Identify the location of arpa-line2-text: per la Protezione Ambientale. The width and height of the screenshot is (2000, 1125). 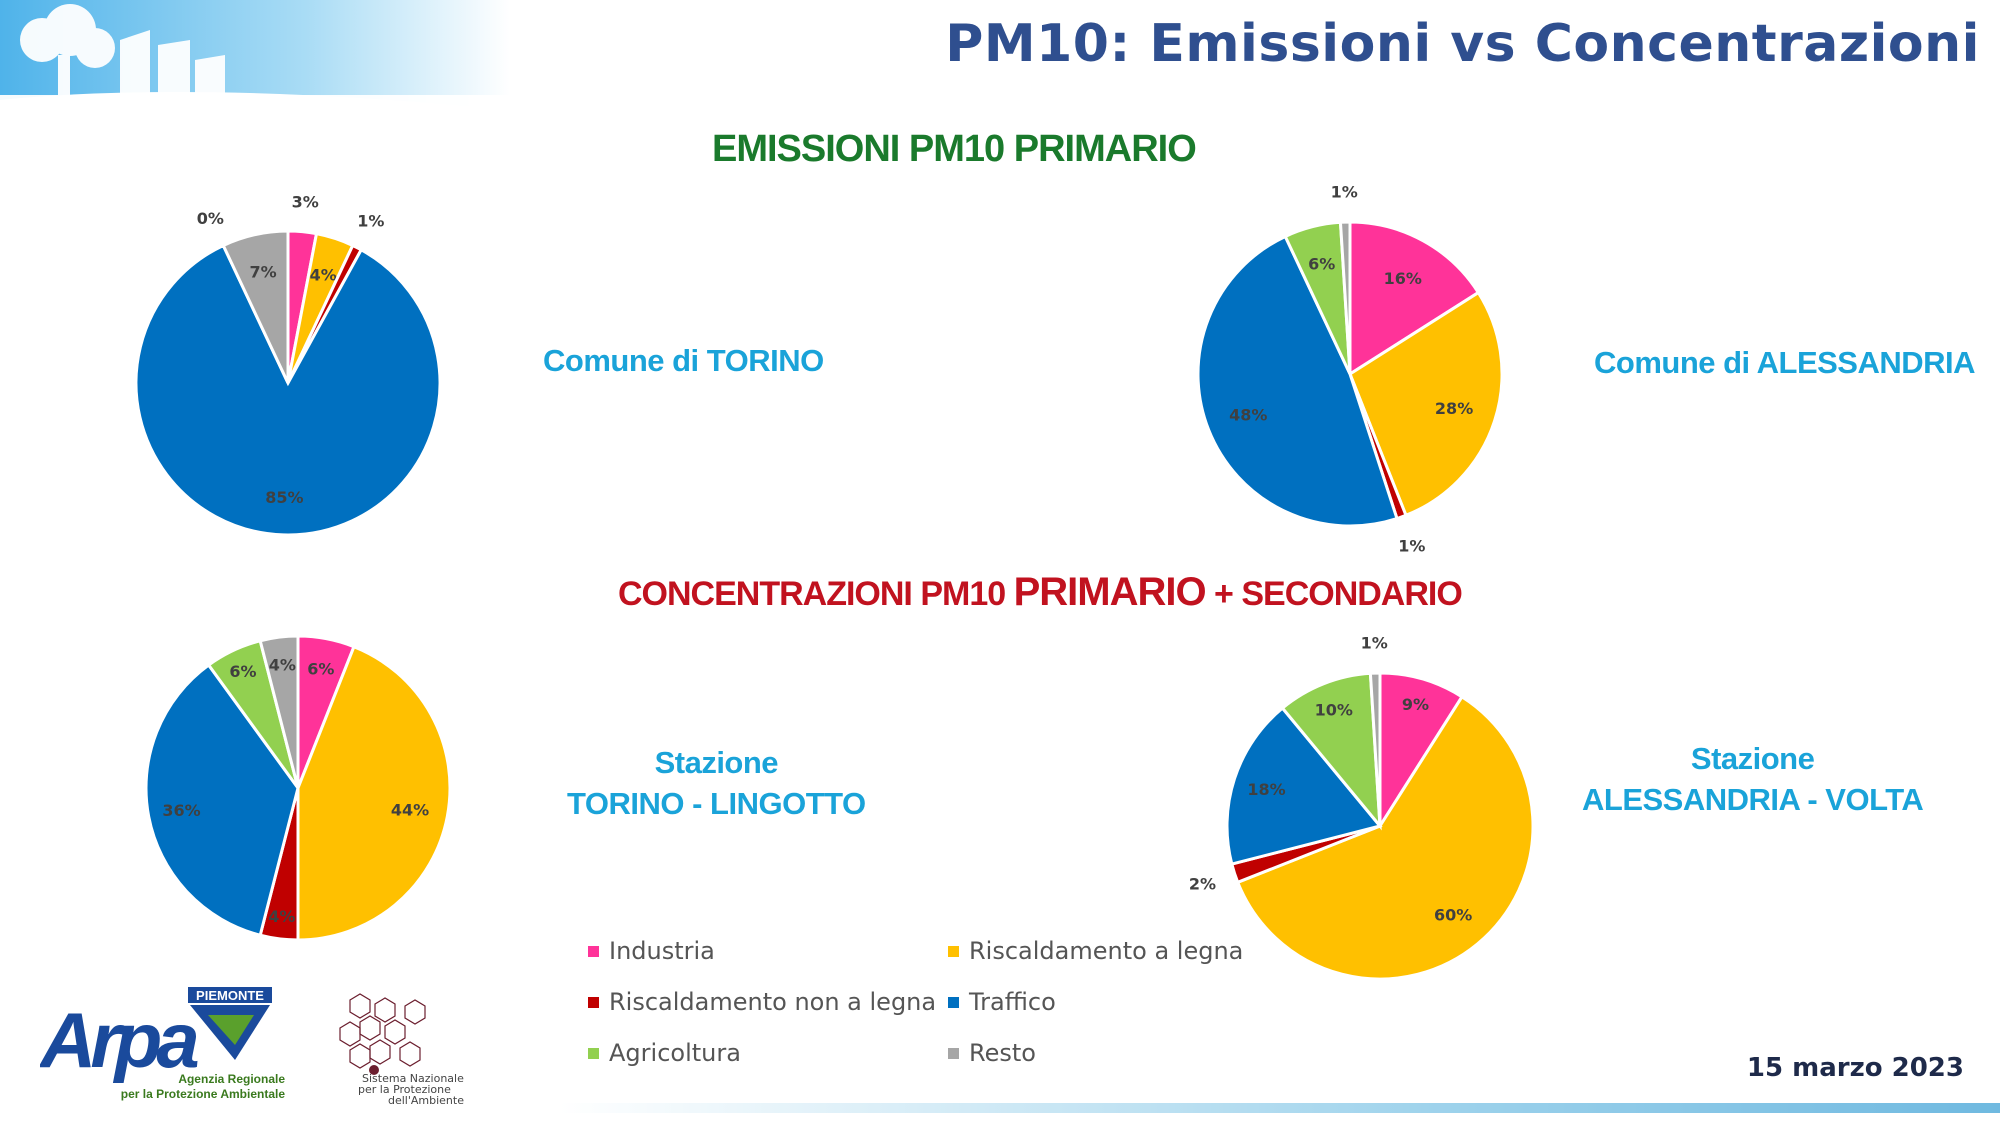
(203, 1094).